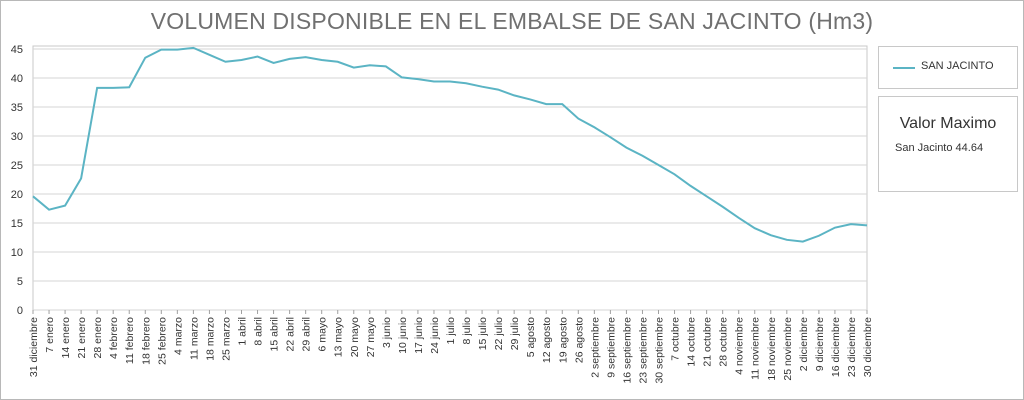 The width and height of the screenshot is (1024, 400). What do you see at coordinates (692, 342) in the screenshot?
I see `x-tick-label: 14 octubre` at bounding box center [692, 342].